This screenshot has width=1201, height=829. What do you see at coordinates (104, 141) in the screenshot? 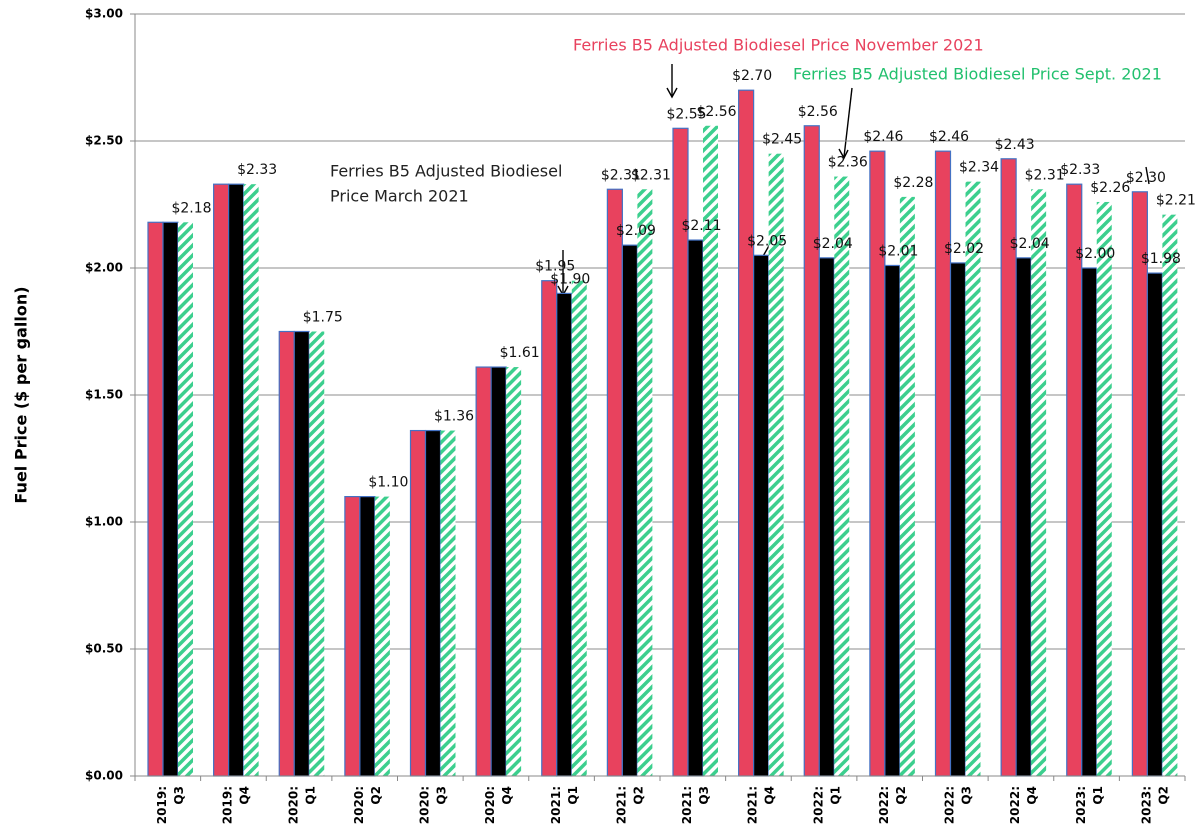
I see `y-tick-label: $2.50` at bounding box center [104, 141].